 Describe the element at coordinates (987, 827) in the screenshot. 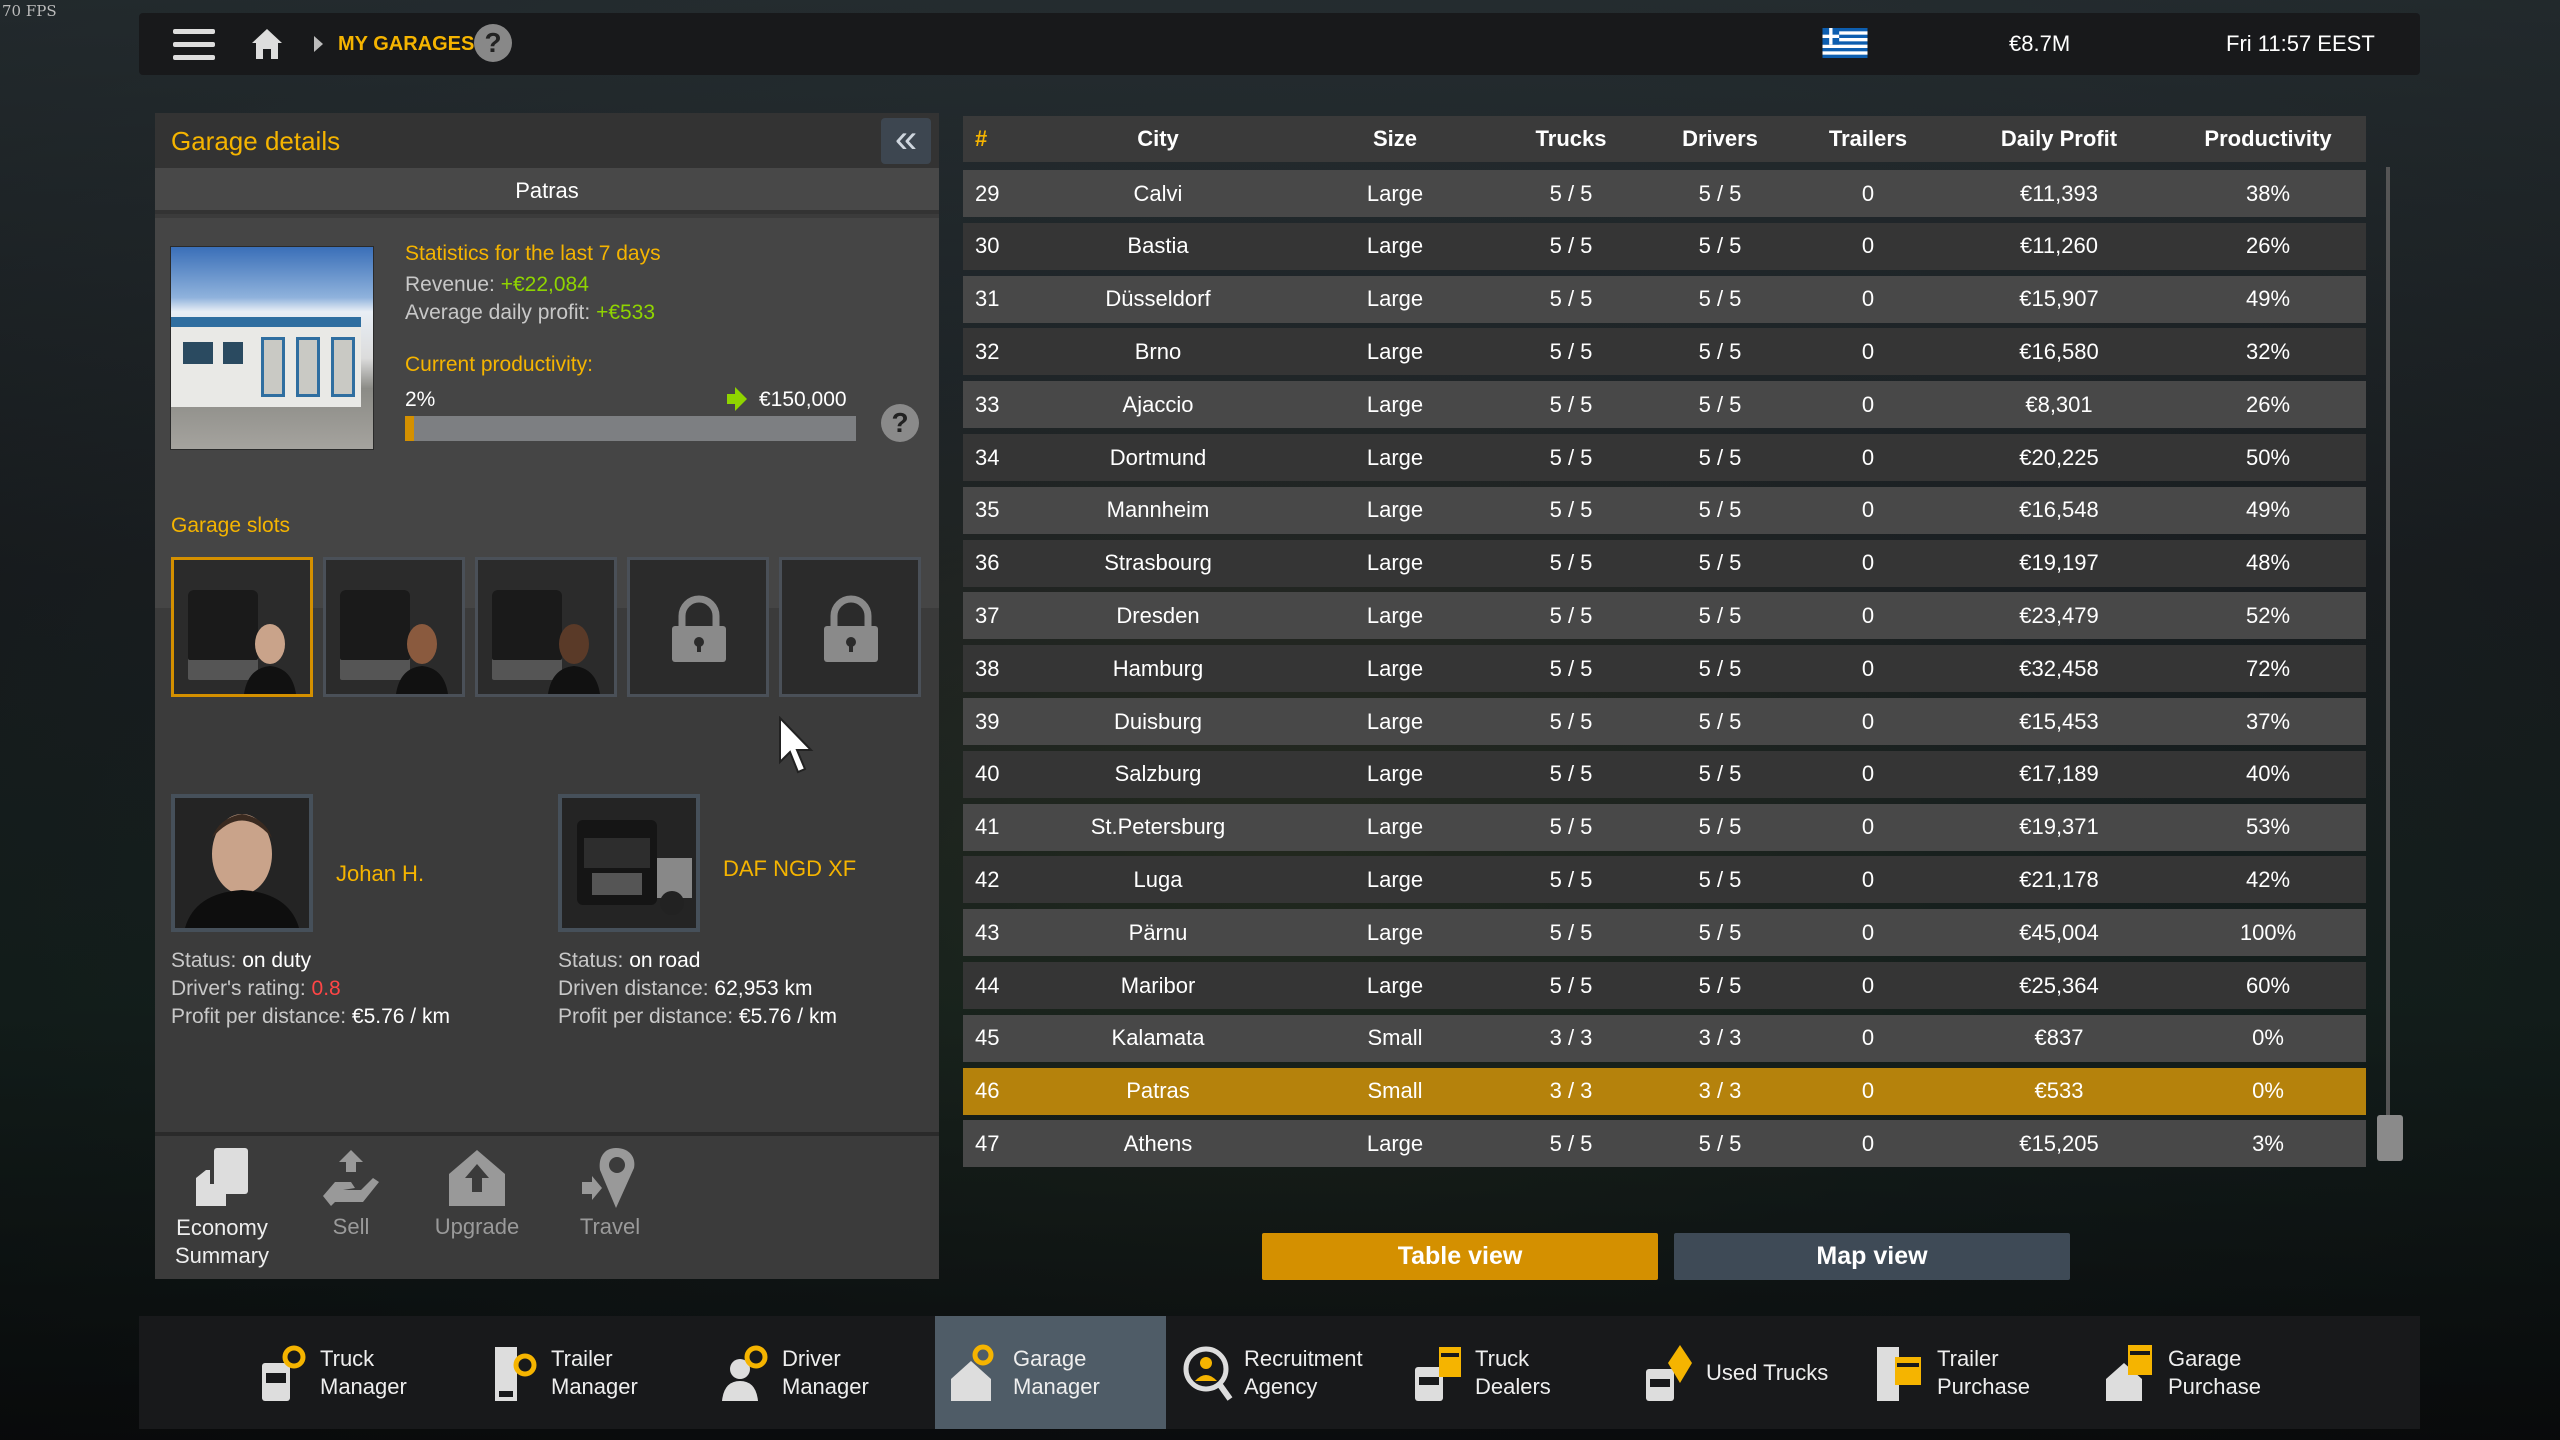

I see `cell-garage-number: 41` at that location.